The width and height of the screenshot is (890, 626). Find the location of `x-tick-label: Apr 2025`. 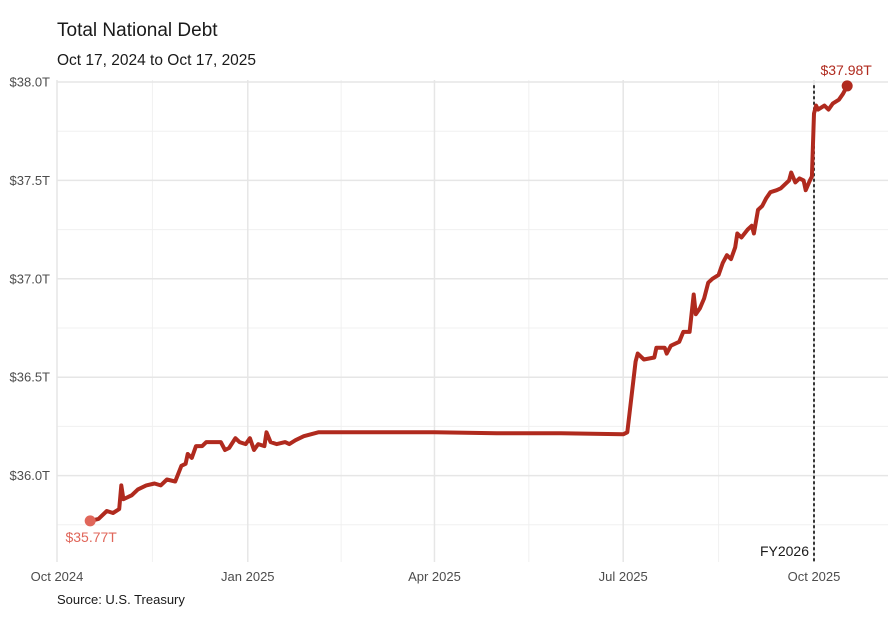

x-tick-label: Apr 2025 is located at coordinates (434, 576).